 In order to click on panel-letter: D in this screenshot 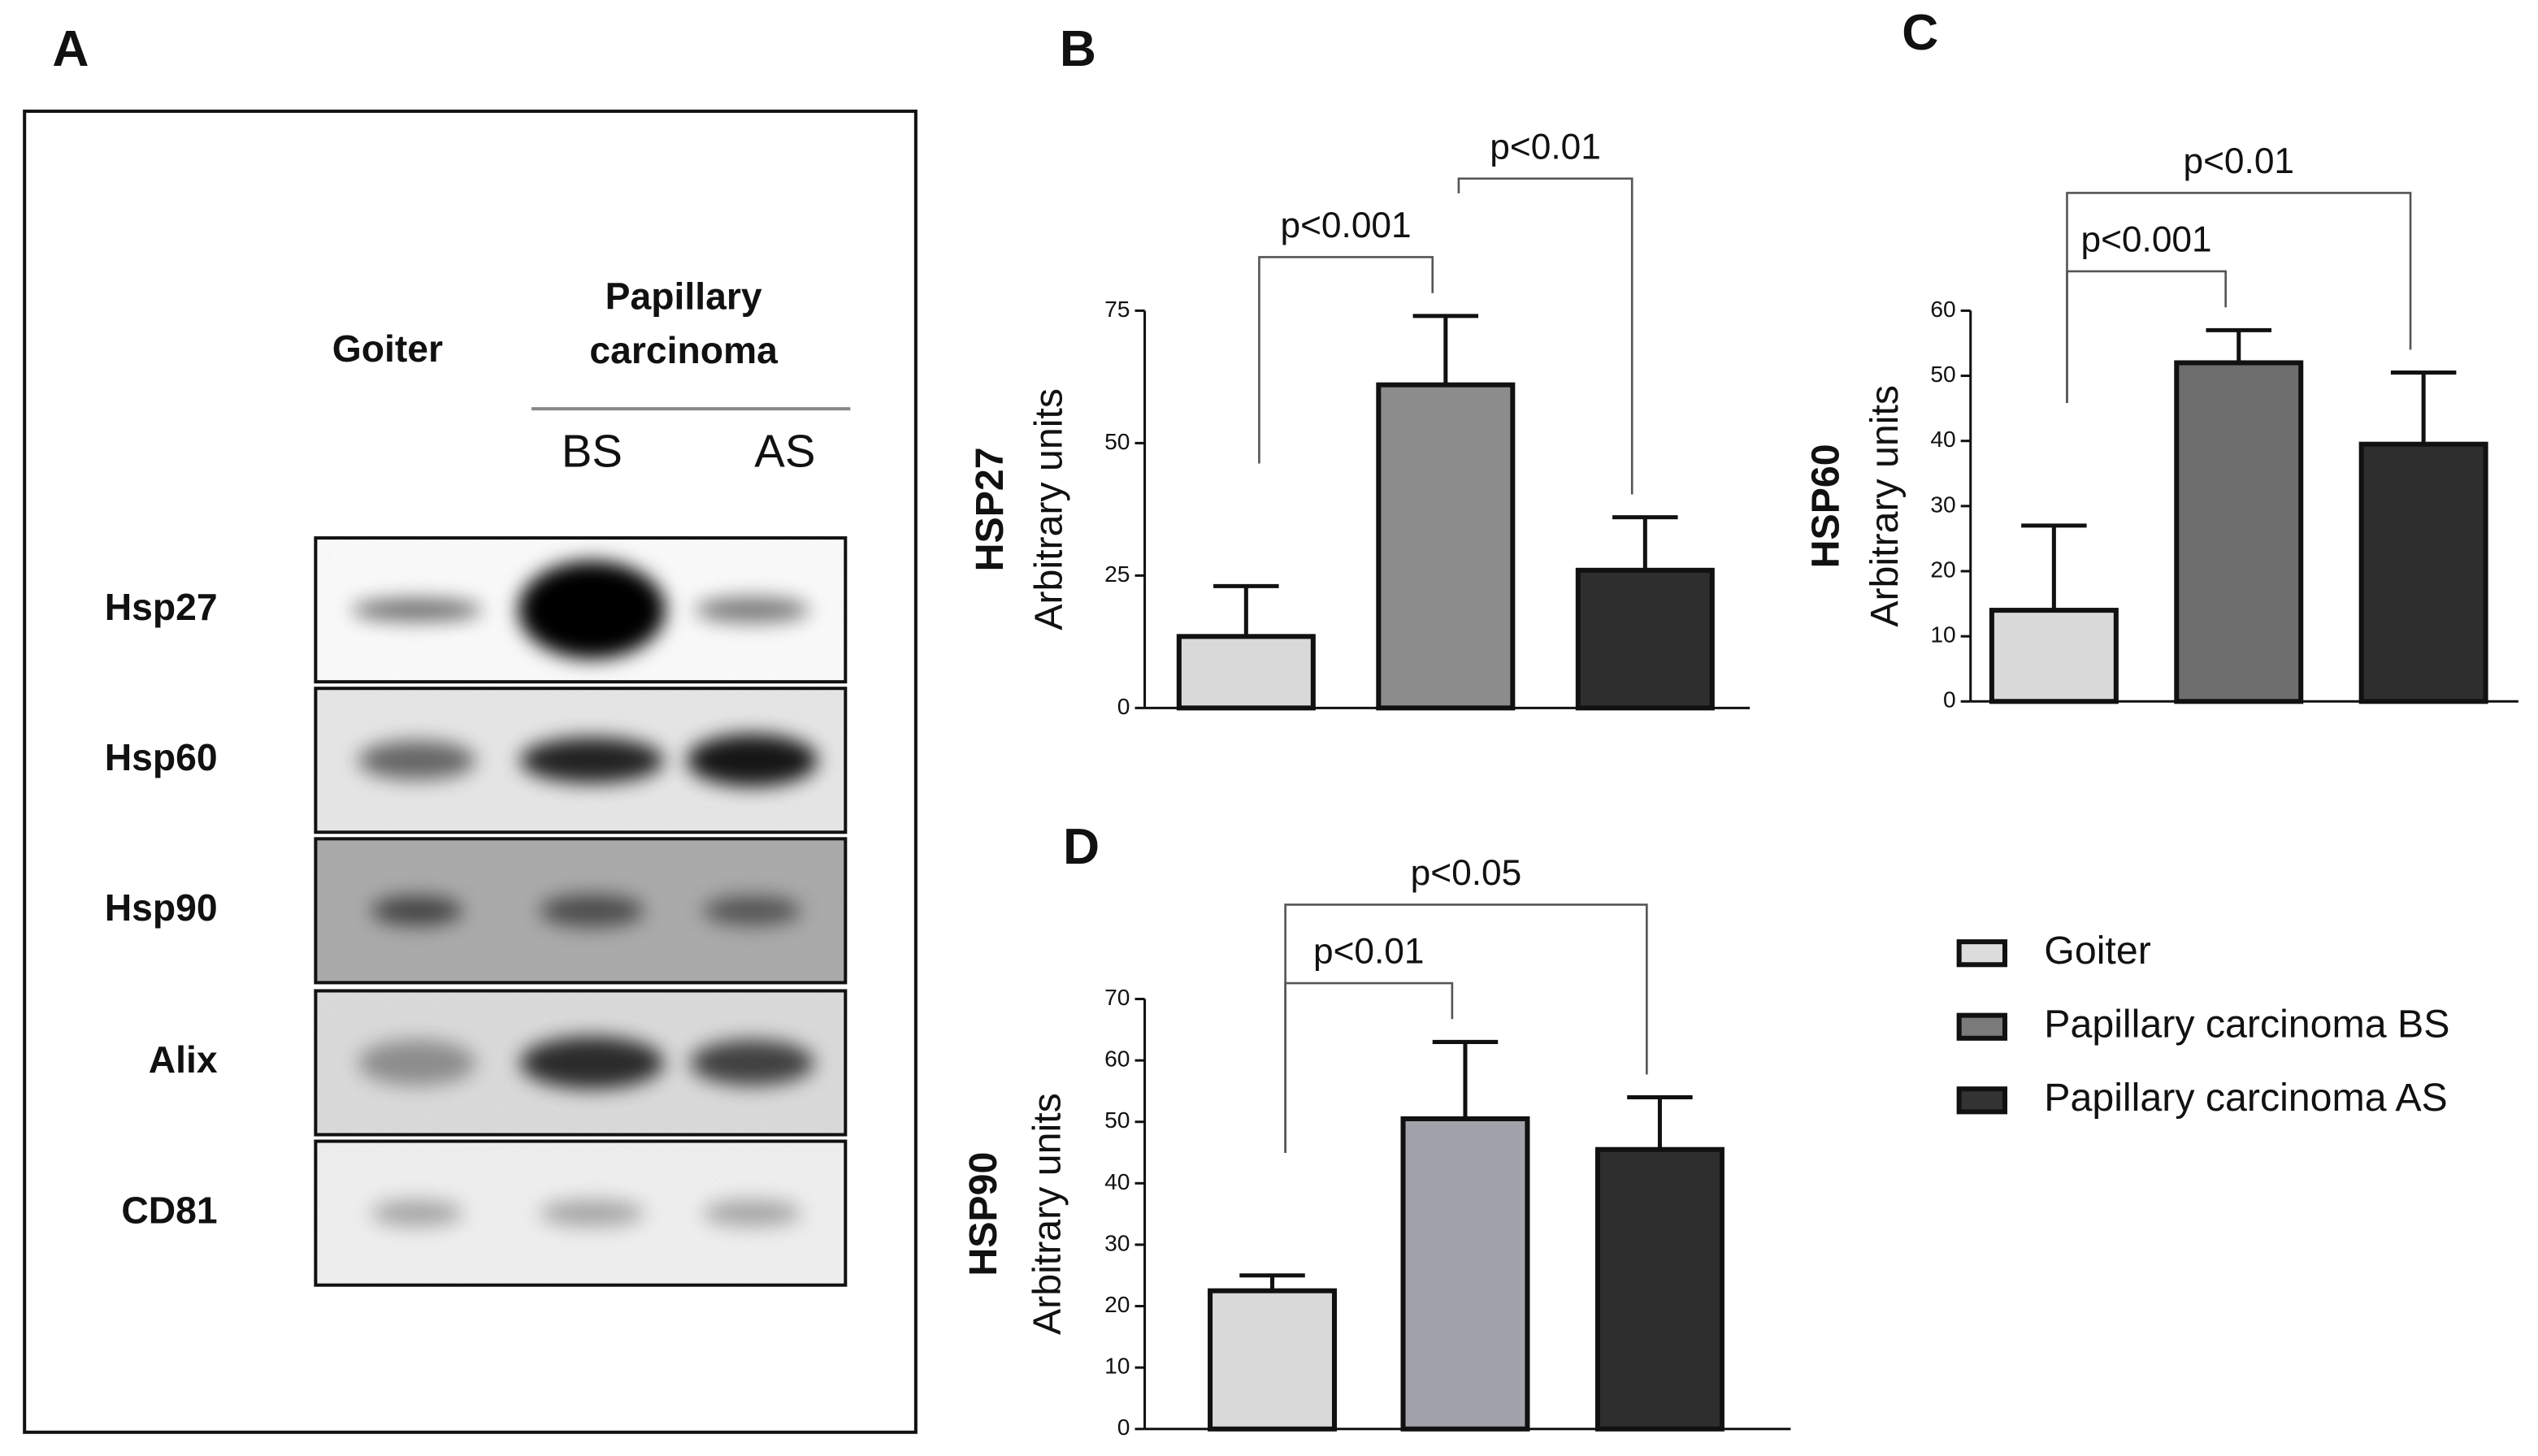, I will do `click(1082, 847)`.